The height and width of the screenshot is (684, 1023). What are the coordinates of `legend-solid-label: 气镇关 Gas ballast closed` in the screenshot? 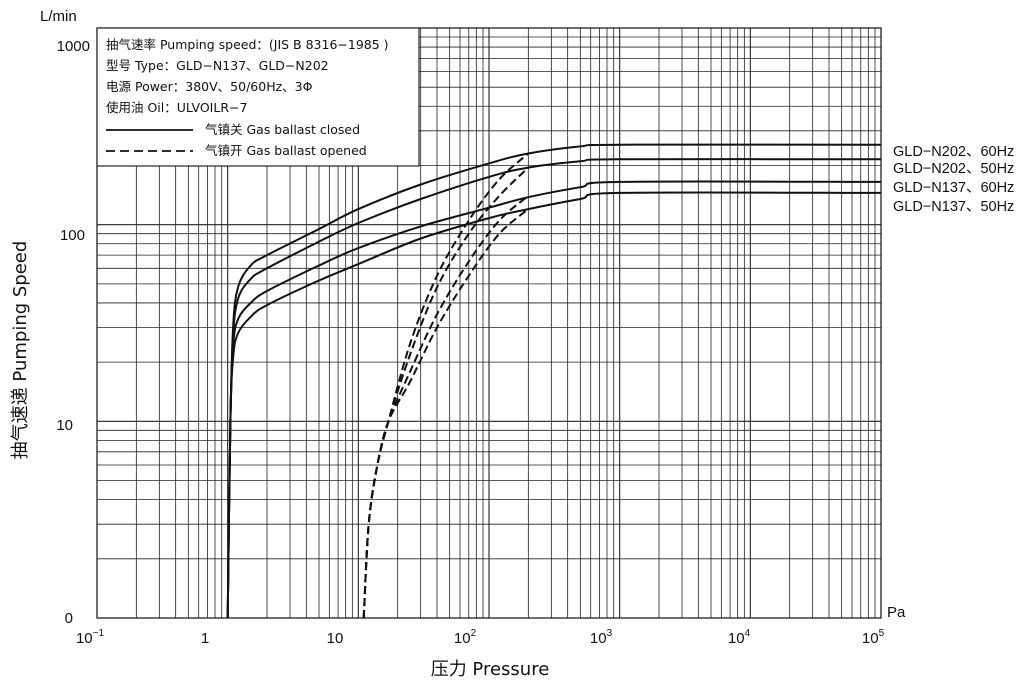 It's located at (282, 129).